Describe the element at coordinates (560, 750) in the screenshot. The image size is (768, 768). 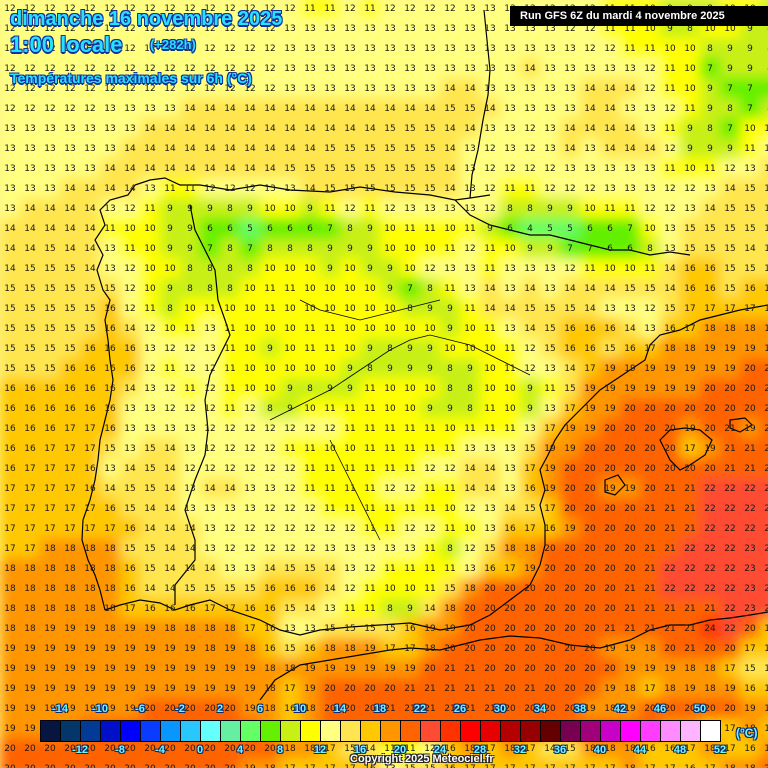
I see `scale-label-bottom: 36` at that location.